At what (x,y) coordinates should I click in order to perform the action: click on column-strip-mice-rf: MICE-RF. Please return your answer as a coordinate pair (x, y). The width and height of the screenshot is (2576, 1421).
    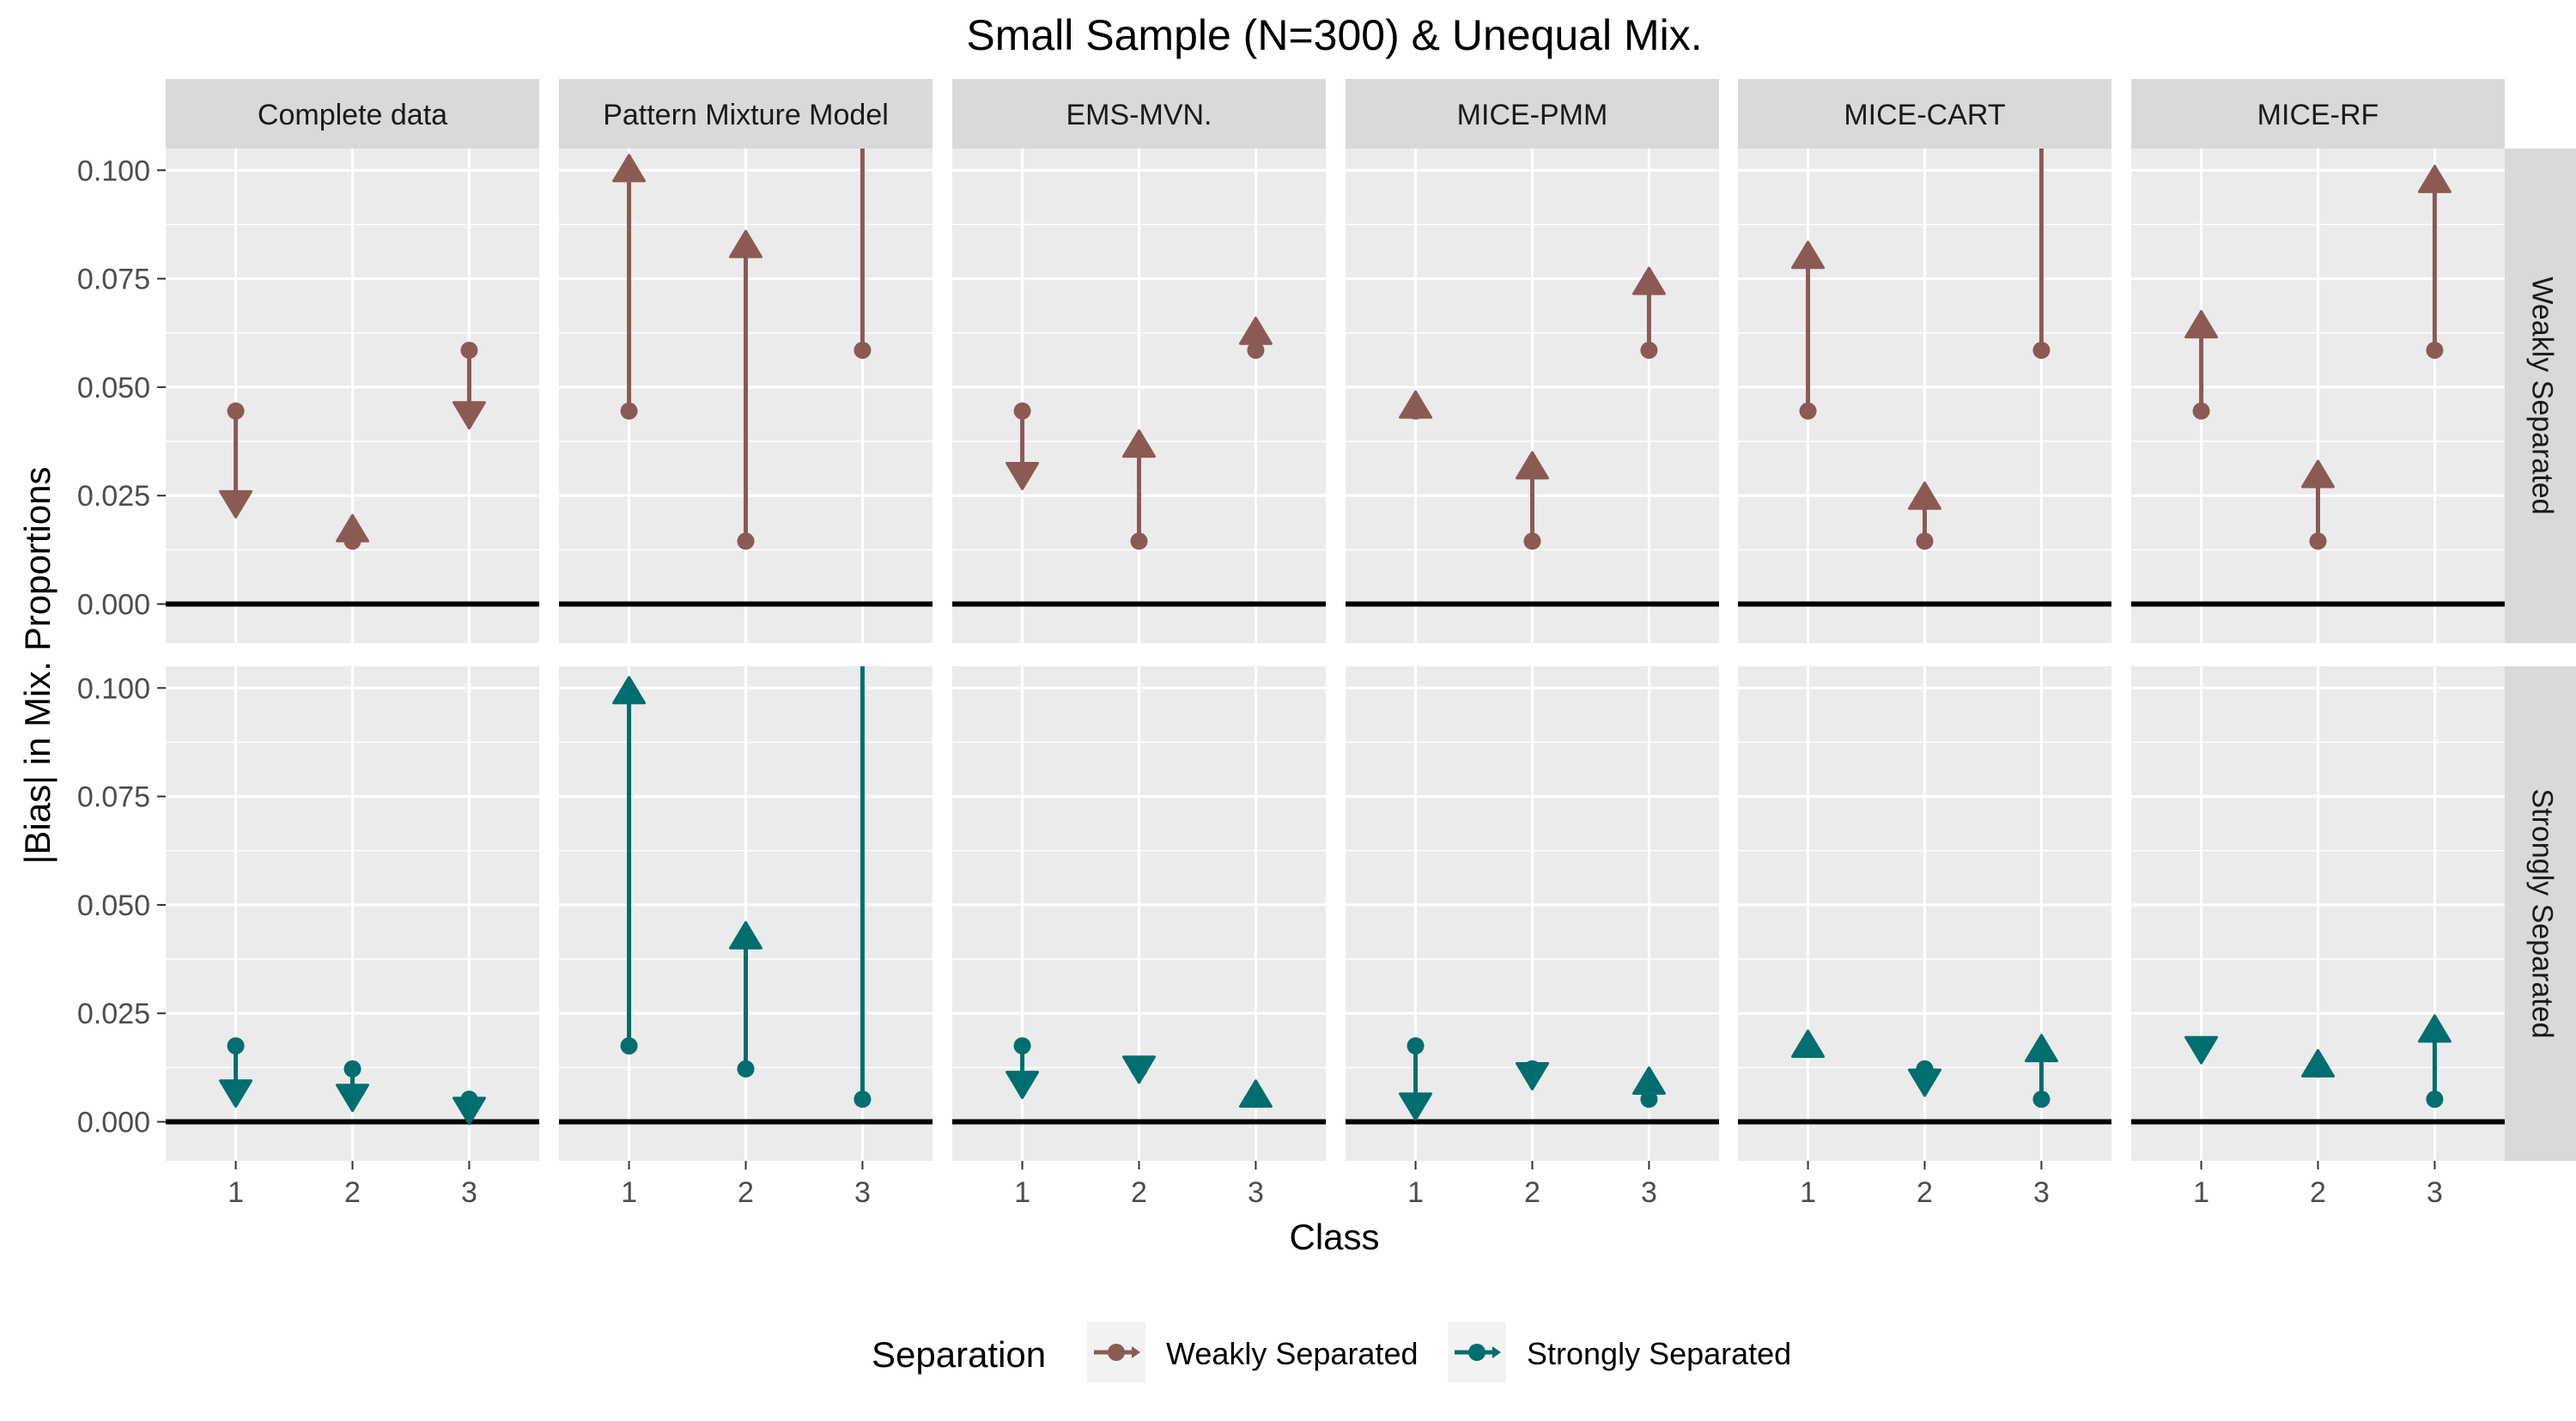
    Looking at the image, I should click on (2318, 114).